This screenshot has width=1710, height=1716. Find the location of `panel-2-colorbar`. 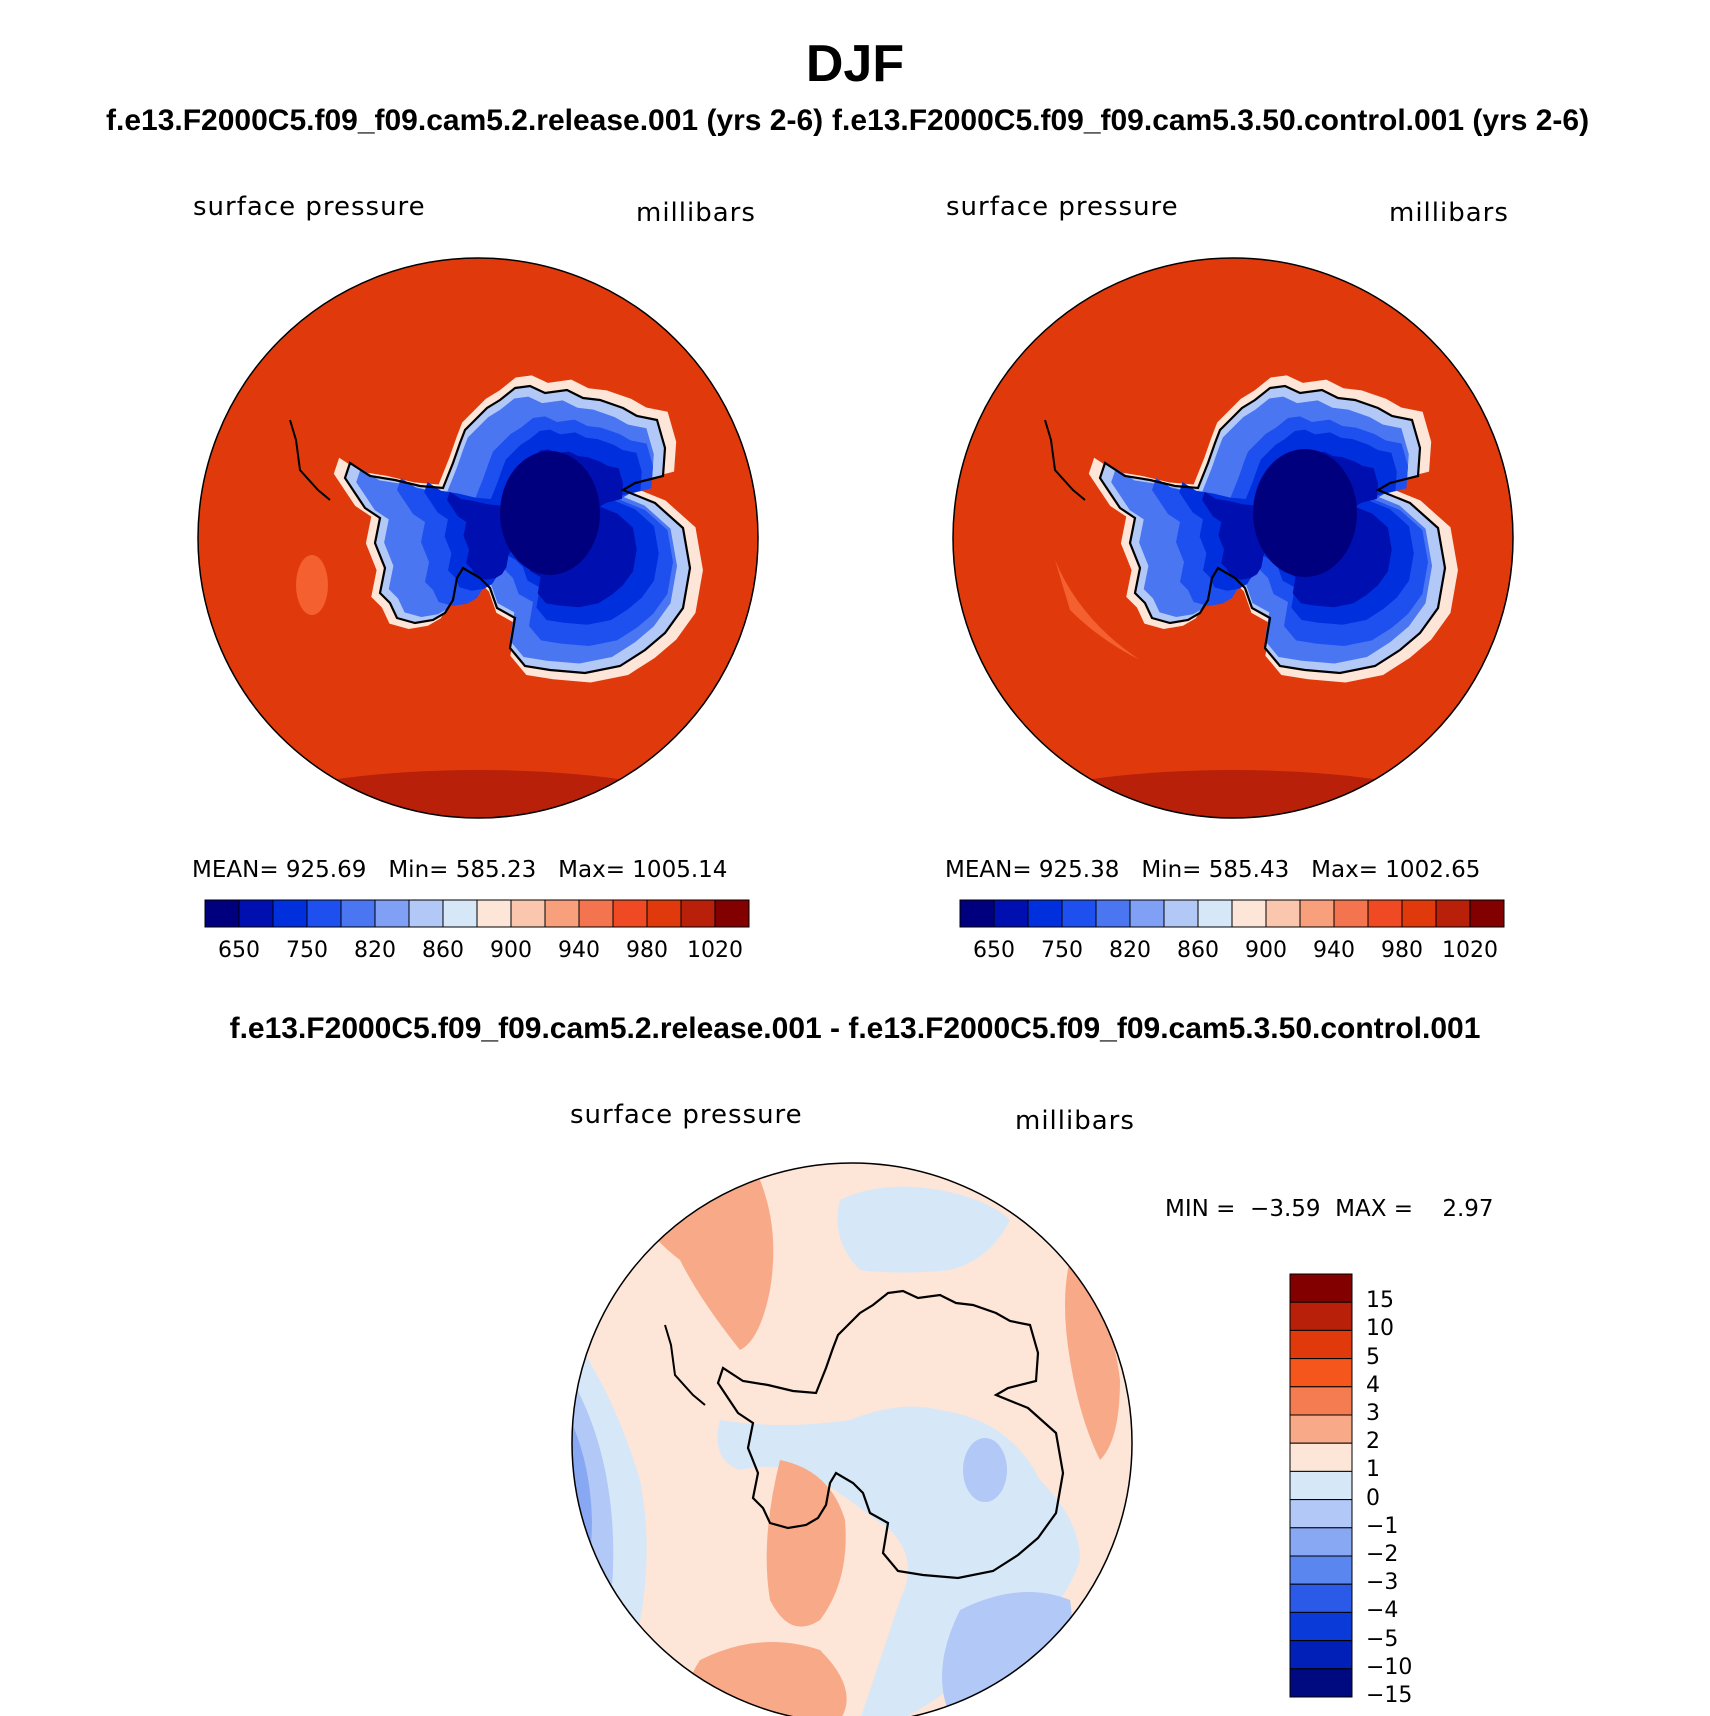

panel-2-colorbar is located at coordinates (1232, 913).